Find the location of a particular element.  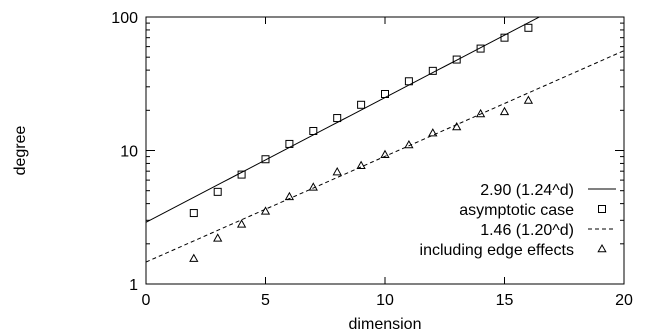

legend-label: asymptotic case is located at coordinates (516, 210).